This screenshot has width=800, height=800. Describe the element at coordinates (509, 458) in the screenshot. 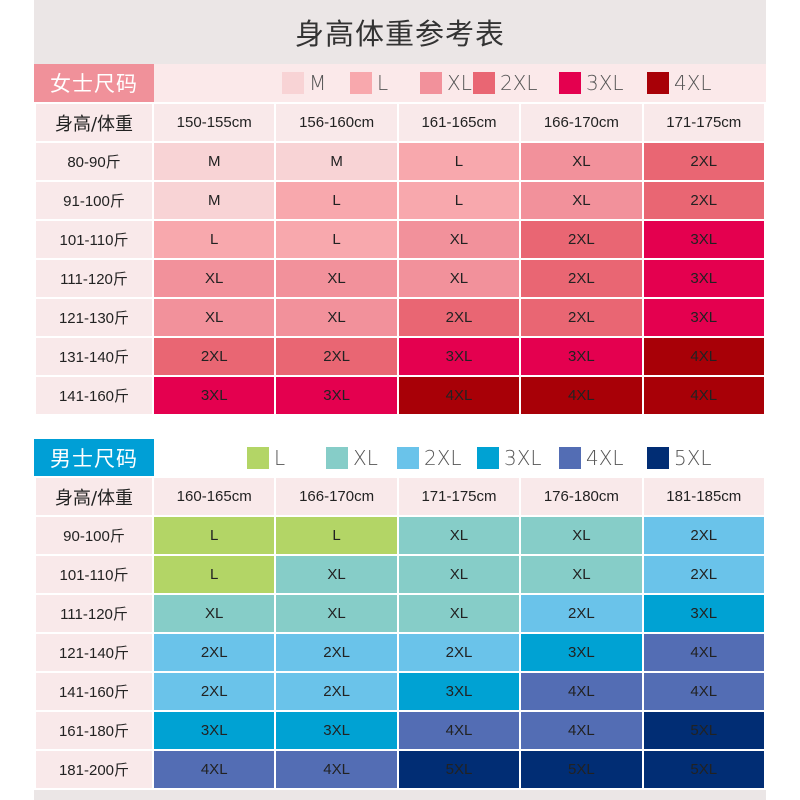

I see `legend-item-3xl: 3XL` at that location.